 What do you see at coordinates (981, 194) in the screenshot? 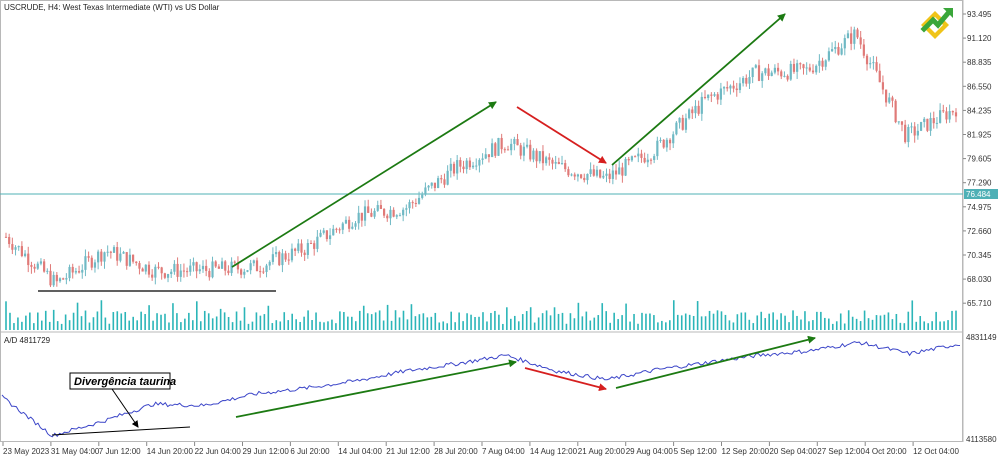
I see `current-price-badge` at bounding box center [981, 194].